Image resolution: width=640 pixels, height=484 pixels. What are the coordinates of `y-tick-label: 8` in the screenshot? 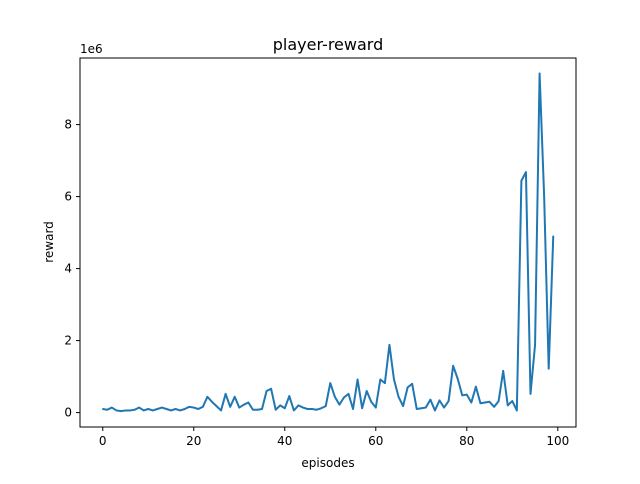 It's located at (68, 125).